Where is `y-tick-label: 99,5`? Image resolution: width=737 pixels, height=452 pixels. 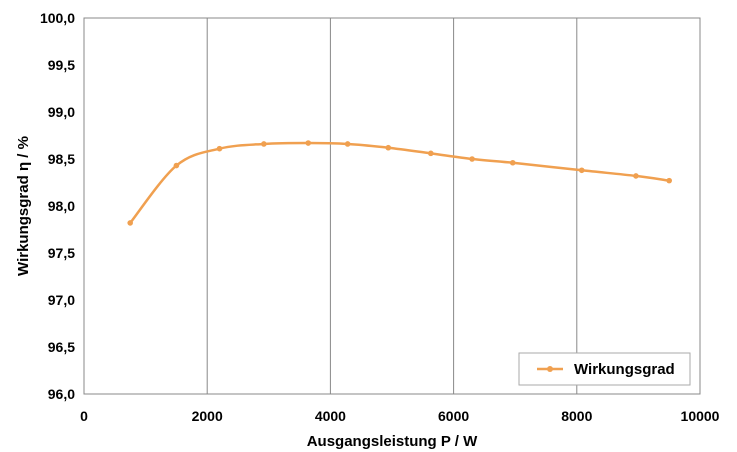
y-tick-label: 99,5 is located at coordinates (61, 65).